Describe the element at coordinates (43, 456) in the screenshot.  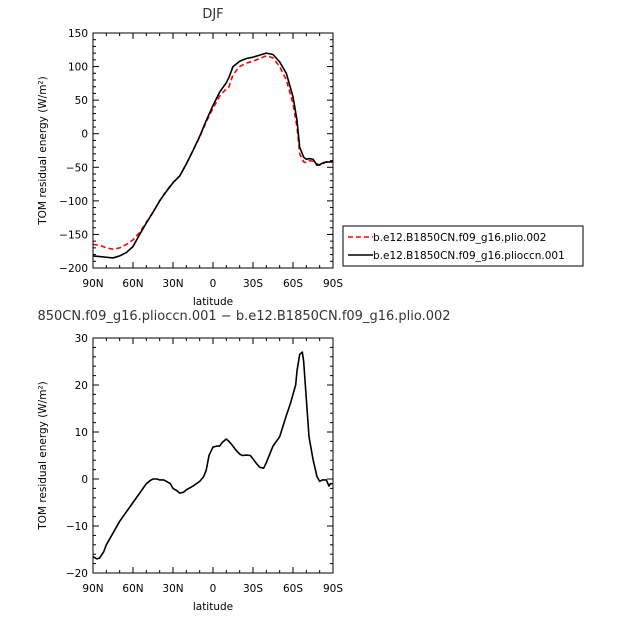
I see `chart-bottom-ylabel: TOM residual energy (W/m²)` at that location.